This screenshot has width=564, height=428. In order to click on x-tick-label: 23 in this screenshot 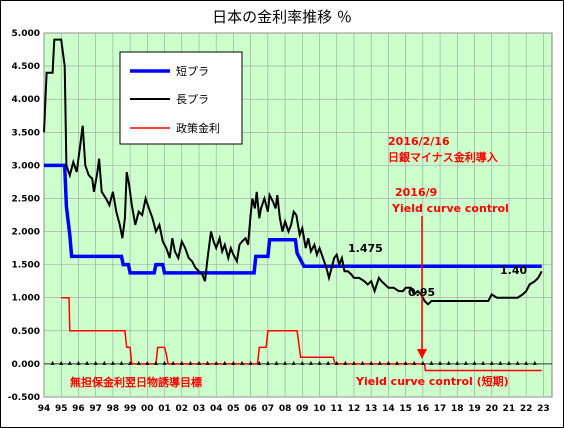, I will do `click(543, 409)`.